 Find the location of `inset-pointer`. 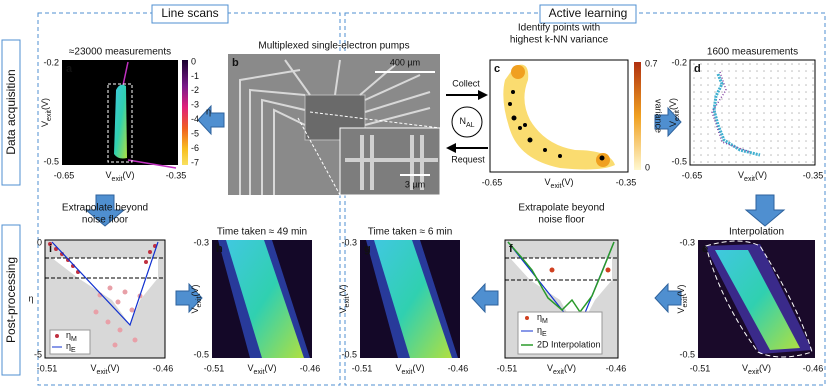

inset-pointer is located at coordinates (369, 153).